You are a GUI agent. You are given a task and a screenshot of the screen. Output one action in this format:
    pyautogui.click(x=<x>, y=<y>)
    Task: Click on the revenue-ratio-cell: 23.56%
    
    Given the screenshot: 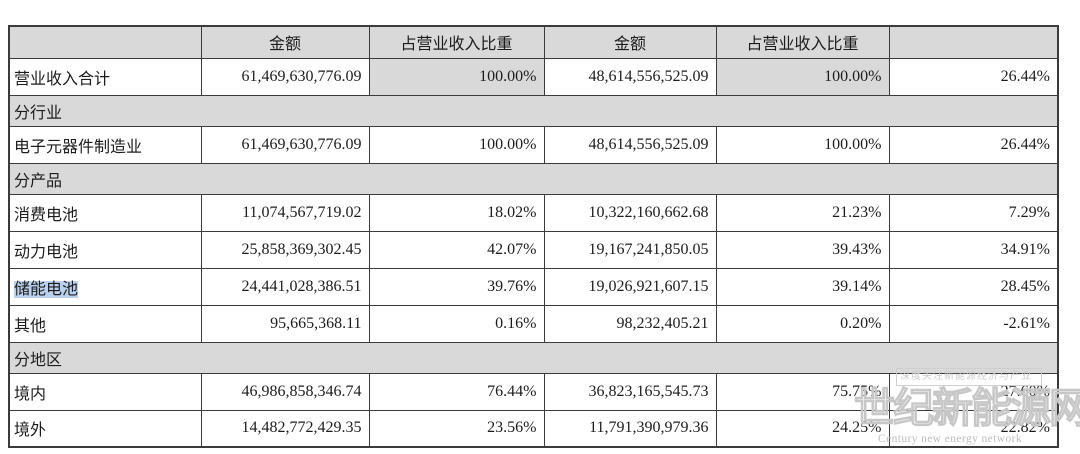 What is the action you would take?
    pyautogui.click(x=456, y=428)
    